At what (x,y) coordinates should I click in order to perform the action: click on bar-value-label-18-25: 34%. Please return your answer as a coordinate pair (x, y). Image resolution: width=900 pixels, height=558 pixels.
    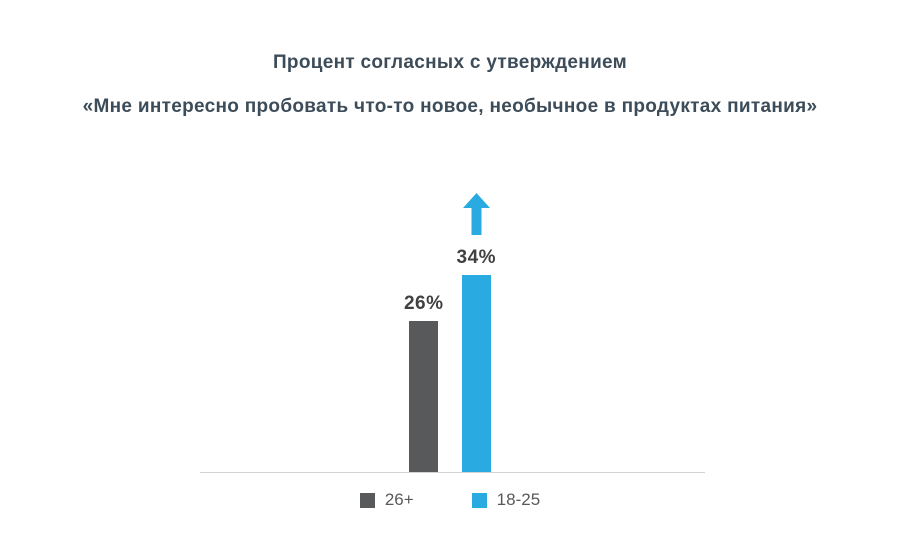
    Looking at the image, I should click on (476, 257).